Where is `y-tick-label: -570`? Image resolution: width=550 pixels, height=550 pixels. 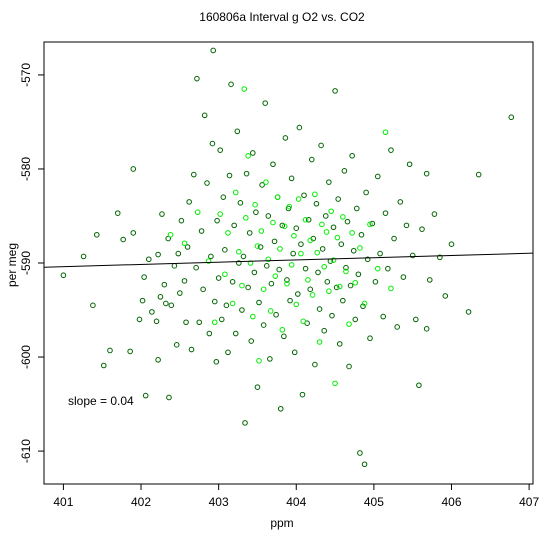 y-tick-label: -570 is located at coordinates (26, 75).